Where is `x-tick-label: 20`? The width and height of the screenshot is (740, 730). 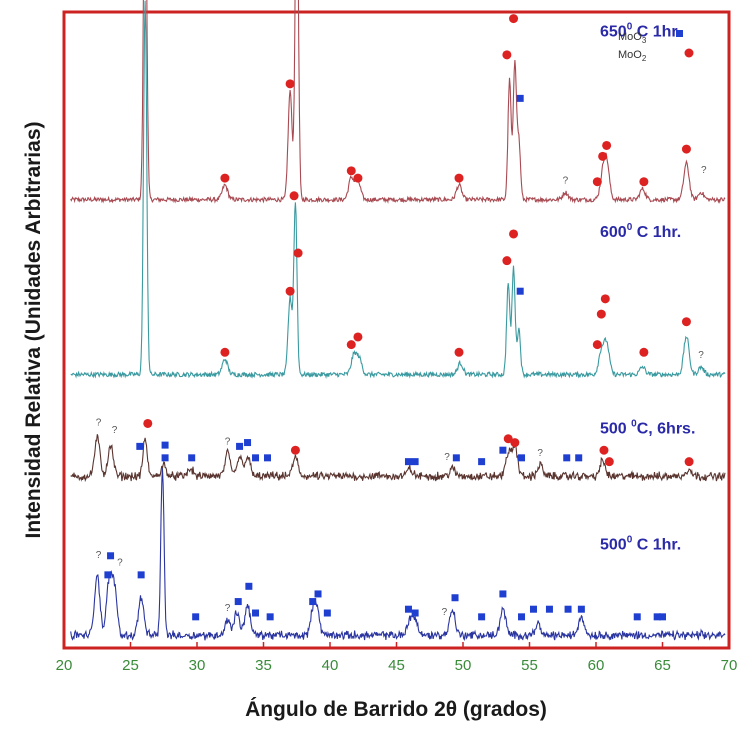 x-tick-label: 20 is located at coordinates (64, 665).